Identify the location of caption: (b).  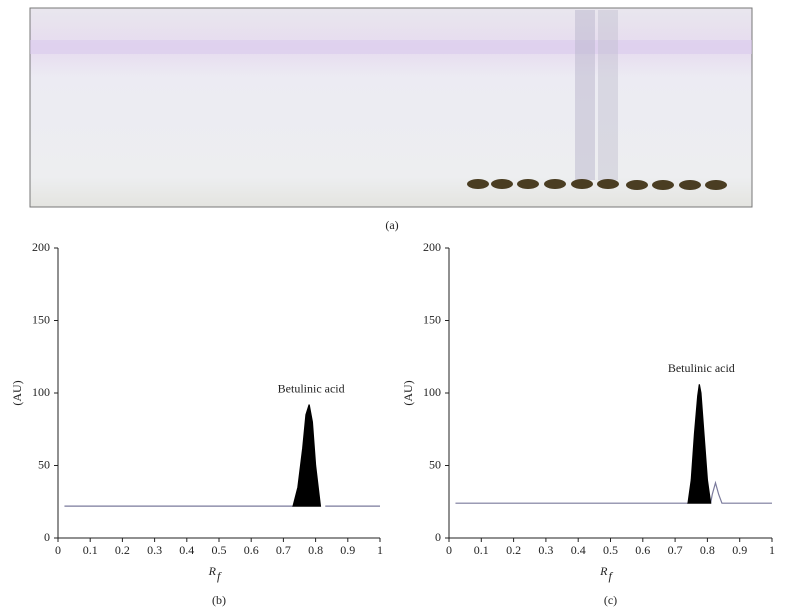
(219, 600).